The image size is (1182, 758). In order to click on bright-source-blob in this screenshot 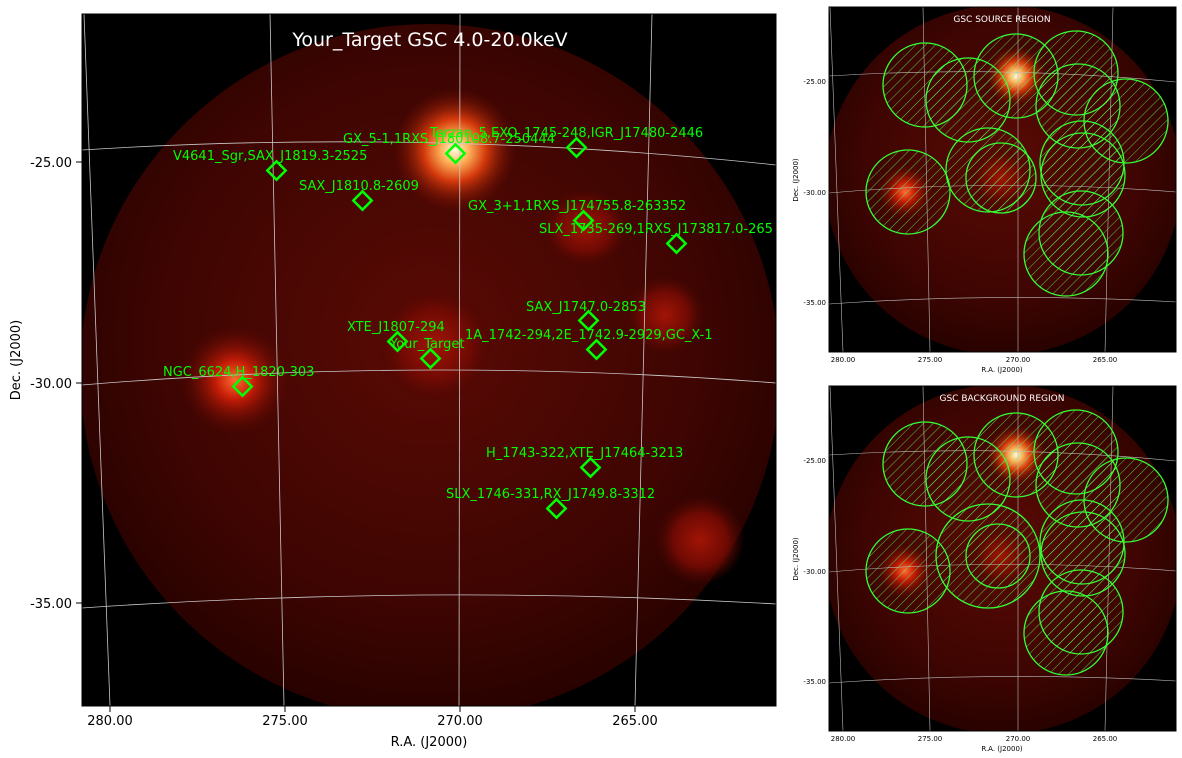, I will do `click(455, 150)`.